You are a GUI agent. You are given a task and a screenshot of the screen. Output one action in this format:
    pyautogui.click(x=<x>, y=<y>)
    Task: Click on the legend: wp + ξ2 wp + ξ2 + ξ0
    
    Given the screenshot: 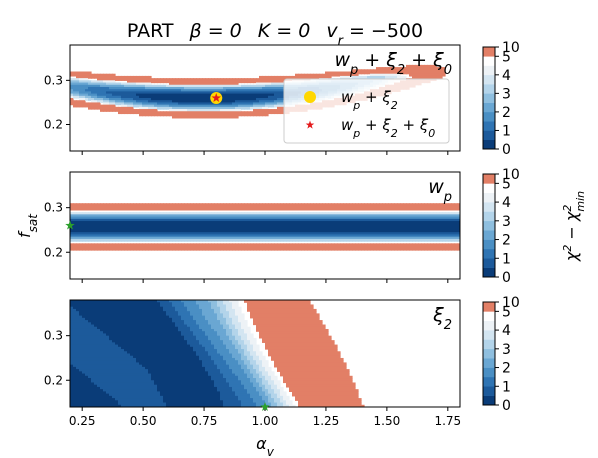 What is the action you would take?
    pyautogui.click(x=366, y=111)
    